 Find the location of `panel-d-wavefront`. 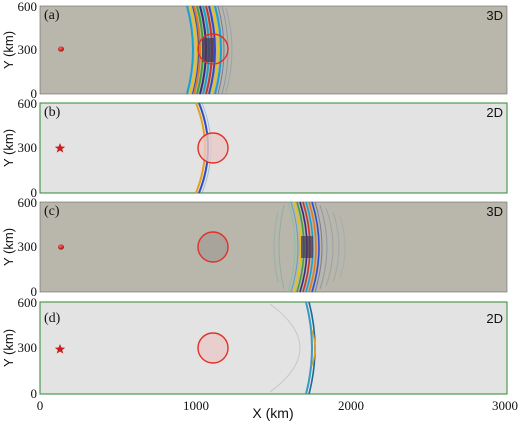

panel-d-wavefront is located at coordinates (292, 348).